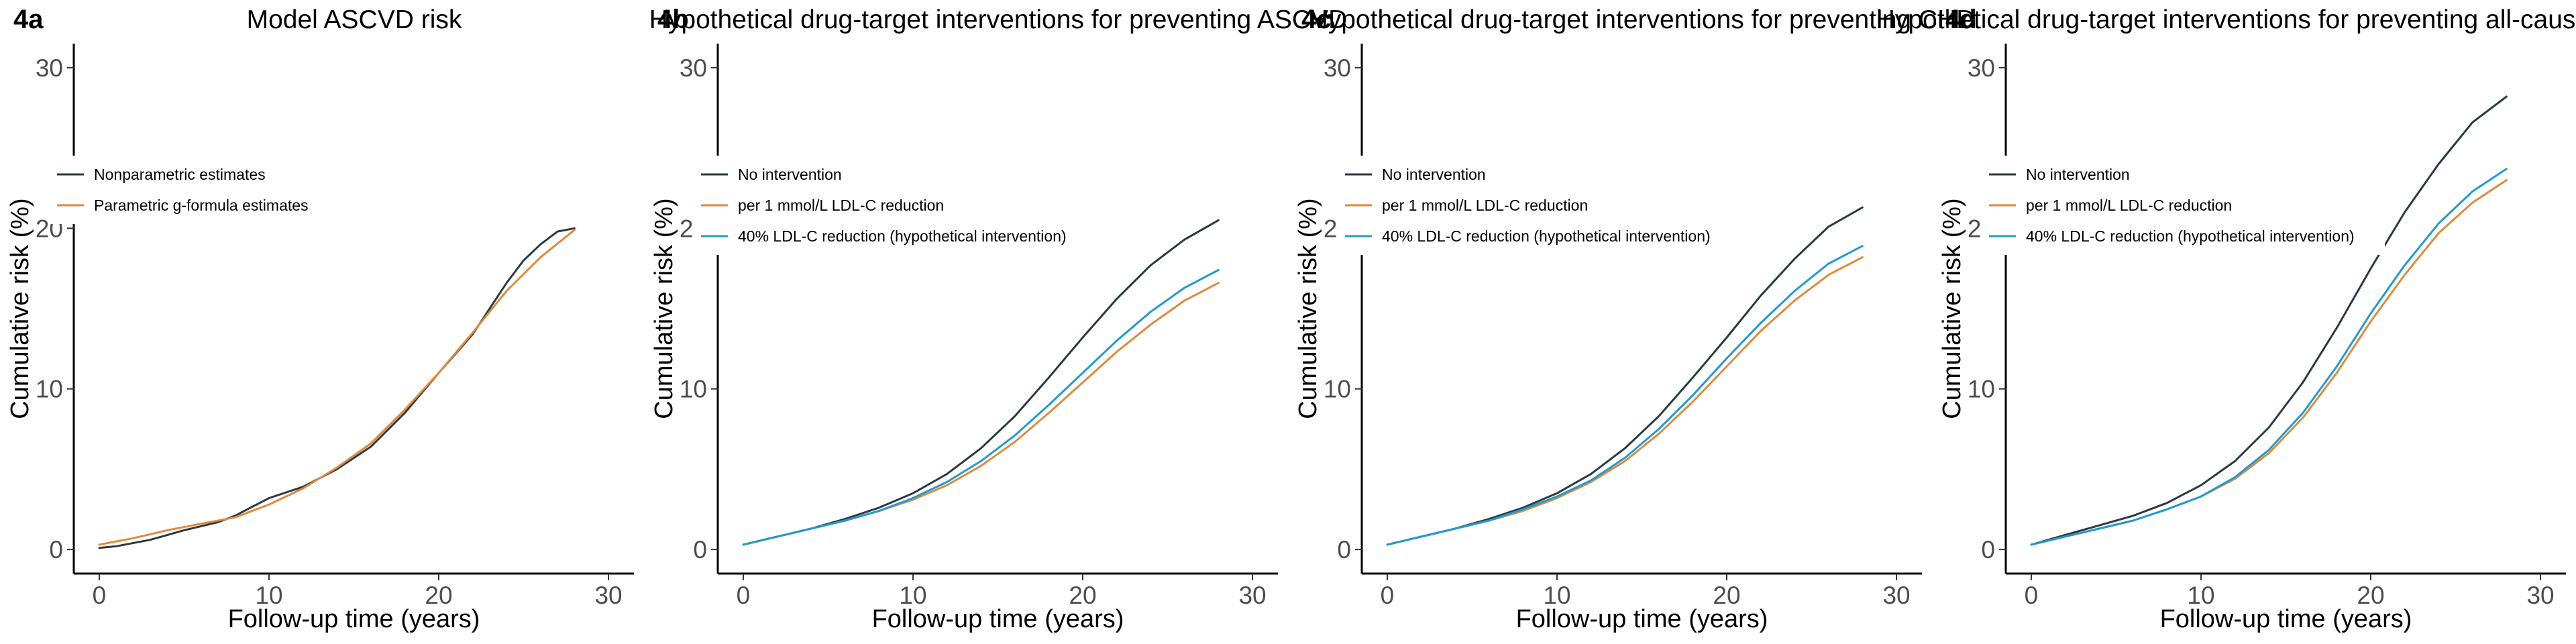 Image resolution: width=2576 pixels, height=644 pixels. I want to click on legend-label-1: Nonparametric estimates, so click(180, 174).